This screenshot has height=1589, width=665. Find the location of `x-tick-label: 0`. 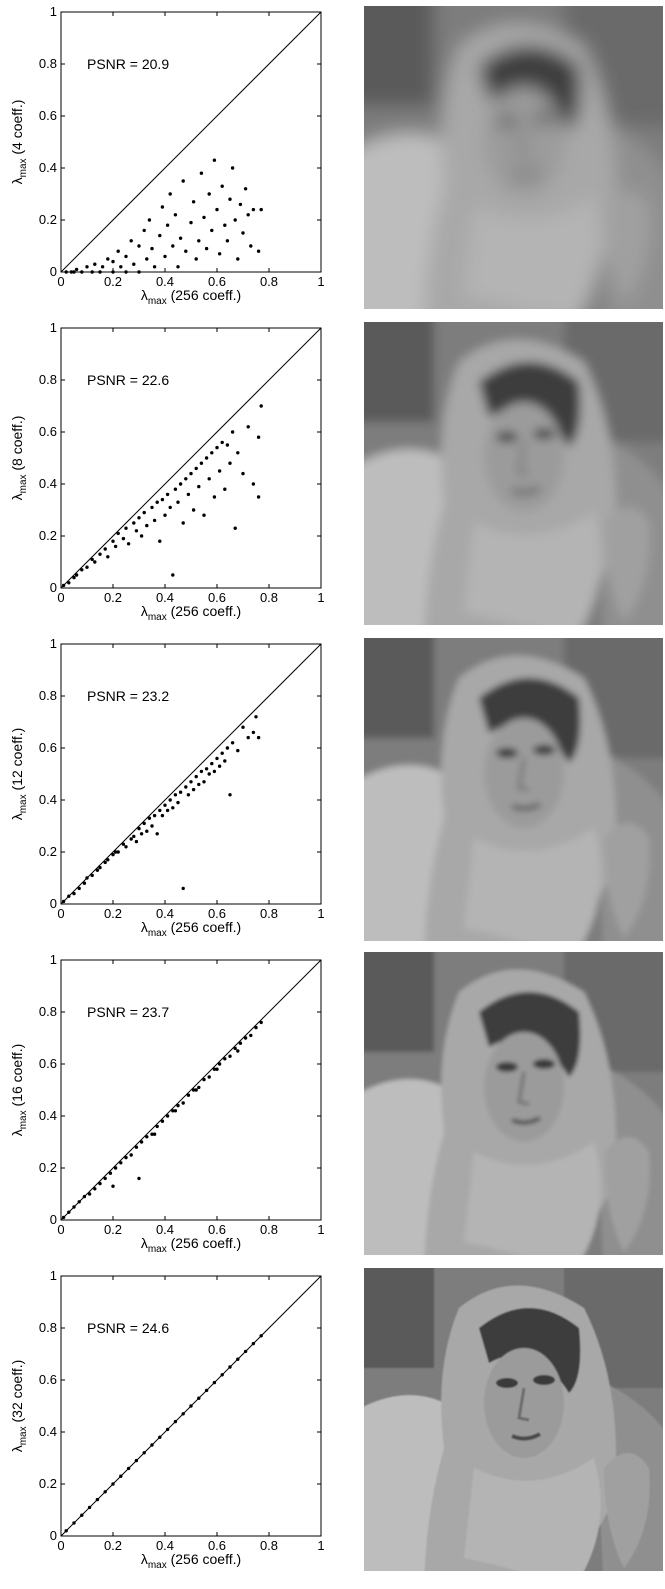

x-tick-label: 0 is located at coordinates (60, 913).